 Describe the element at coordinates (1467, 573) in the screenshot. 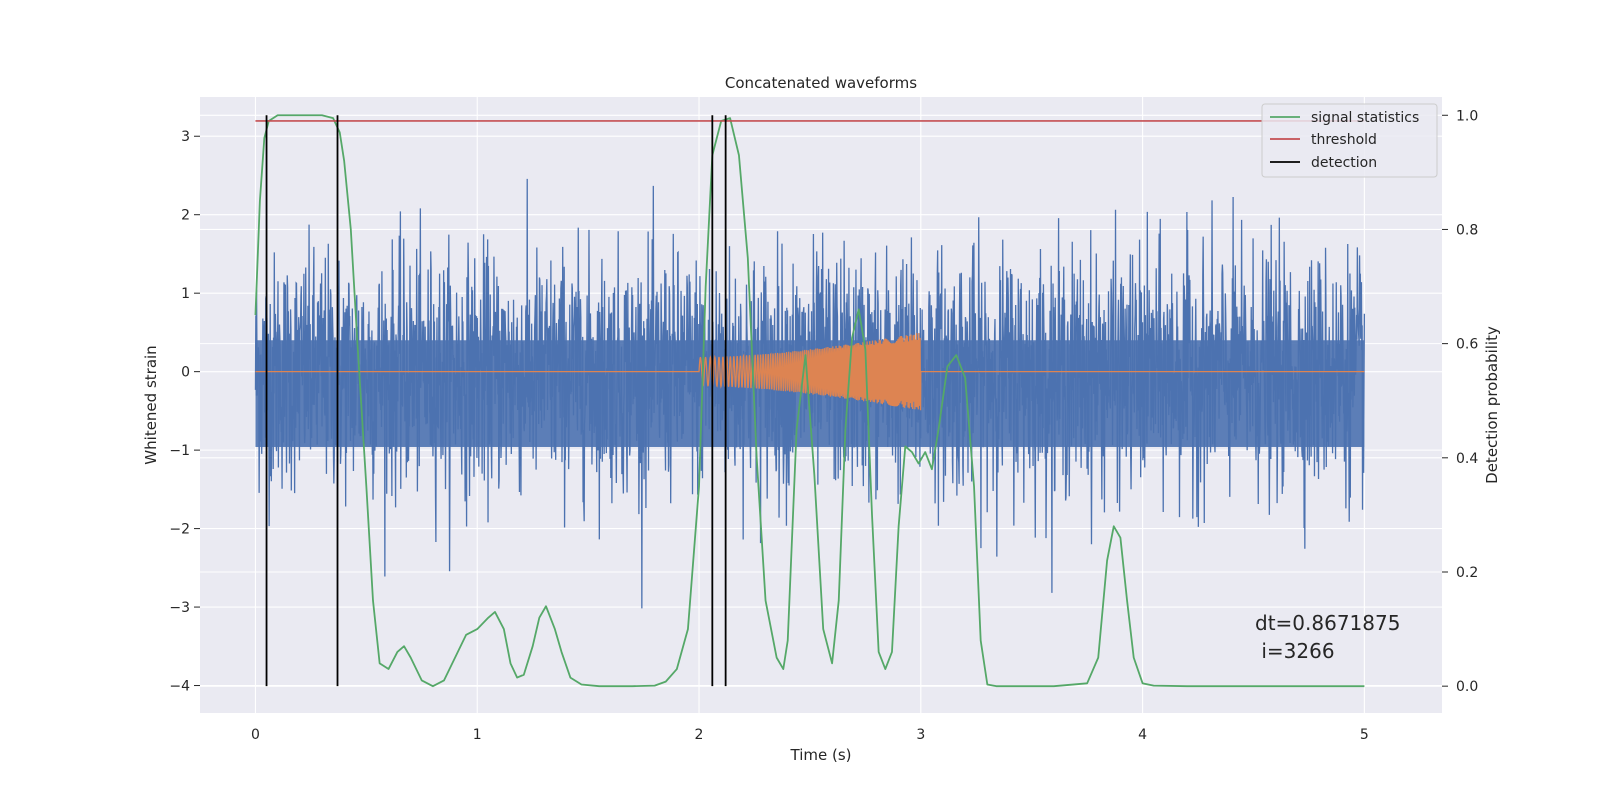

I see `y-right-tick-label: 0.2` at that location.